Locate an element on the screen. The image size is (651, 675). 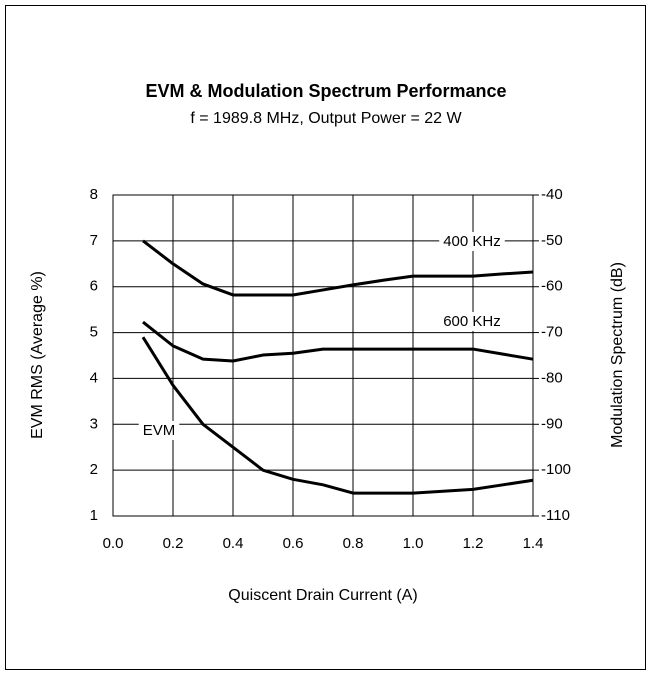
x-axis-label: Quiscent Drain Current (A) is located at coordinates (322, 595).